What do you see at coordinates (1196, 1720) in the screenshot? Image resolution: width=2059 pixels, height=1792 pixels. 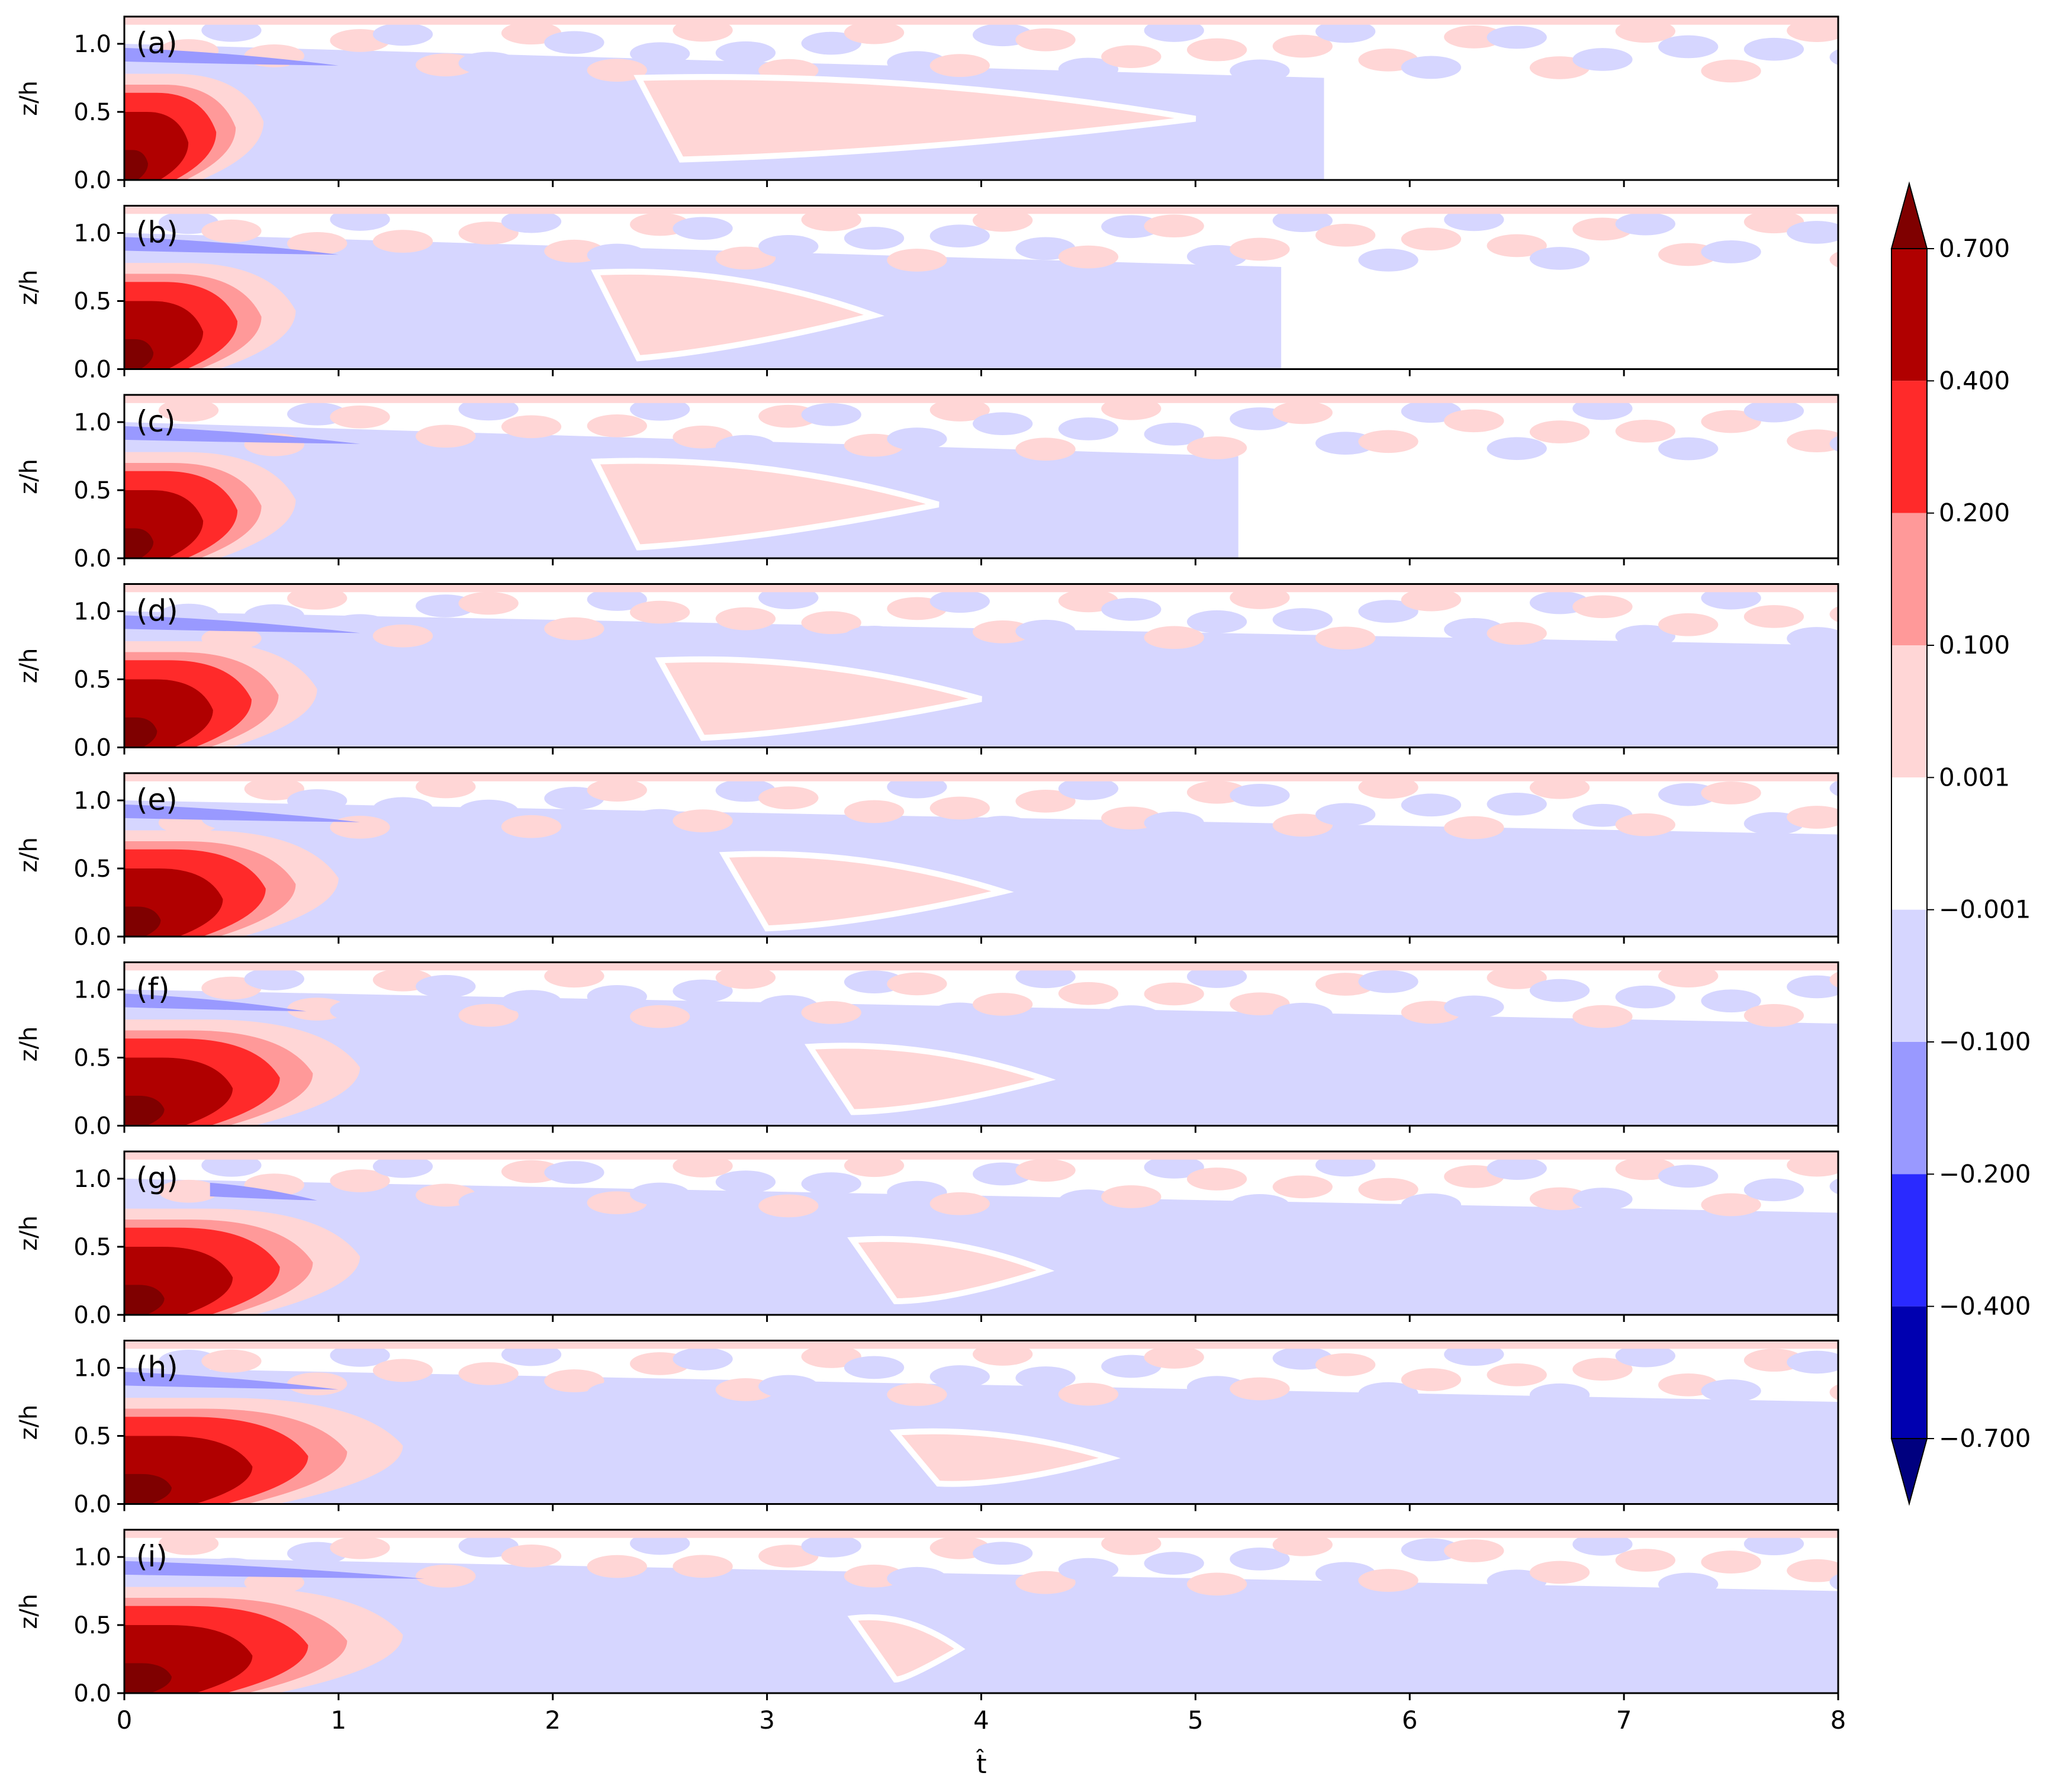 I see `x-tick-label: 5` at bounding box center [1196, 1720].